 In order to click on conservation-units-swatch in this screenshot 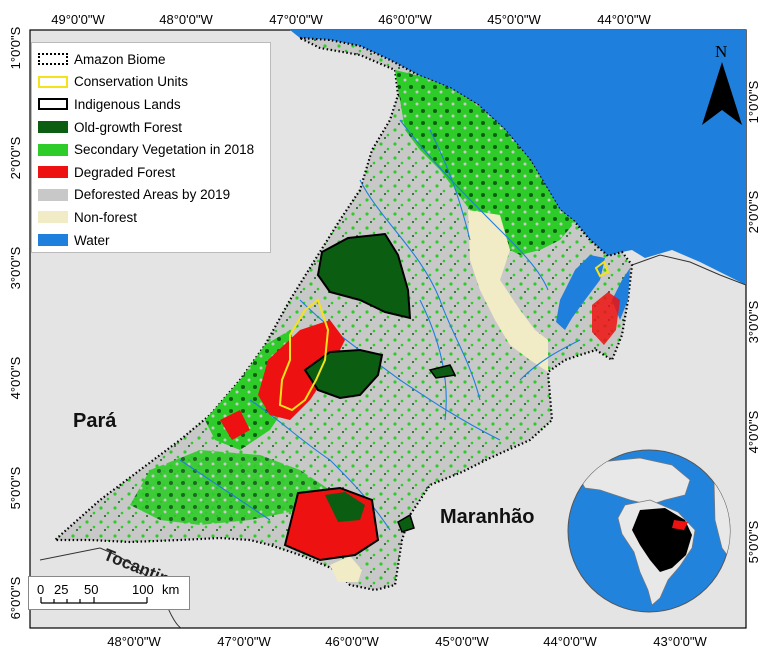, I will do `click(53, 81)`.